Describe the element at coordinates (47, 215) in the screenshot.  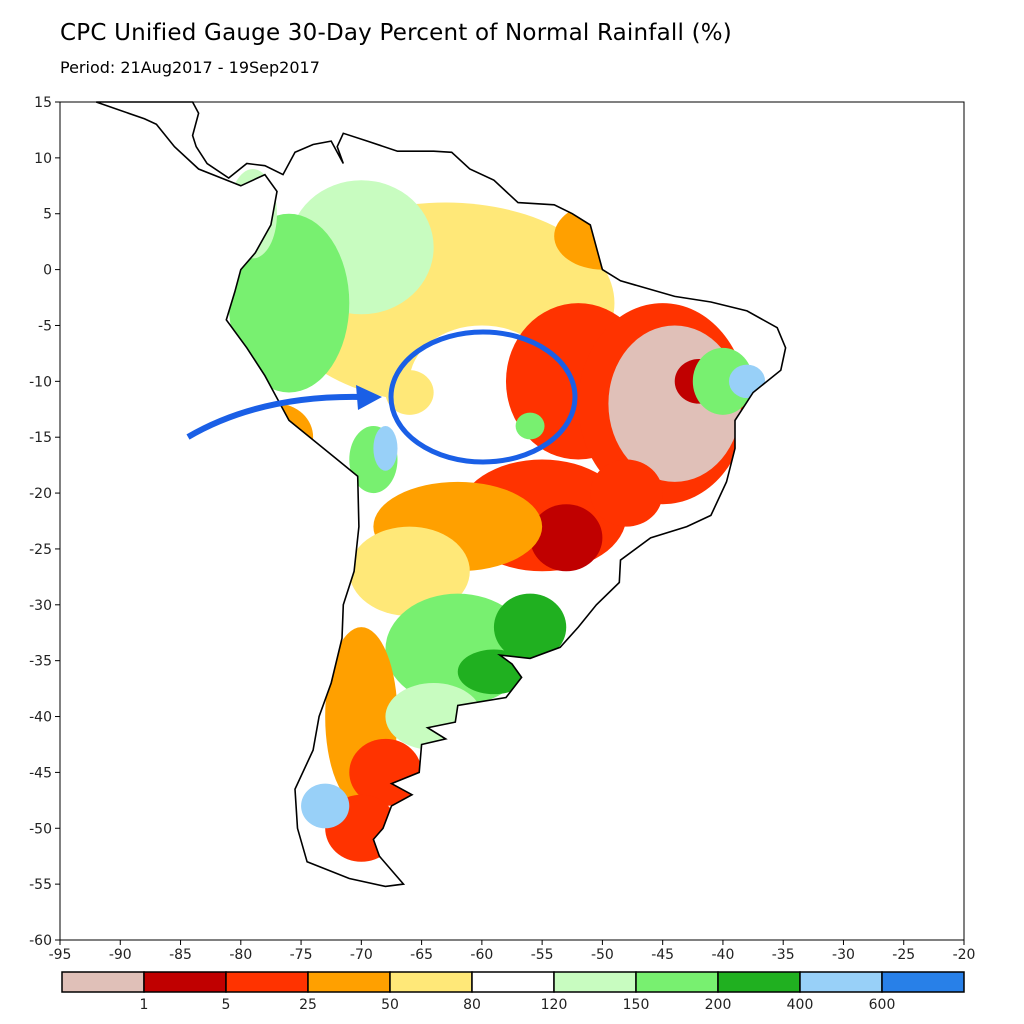
I see `y-tick-label: 5` at that location.